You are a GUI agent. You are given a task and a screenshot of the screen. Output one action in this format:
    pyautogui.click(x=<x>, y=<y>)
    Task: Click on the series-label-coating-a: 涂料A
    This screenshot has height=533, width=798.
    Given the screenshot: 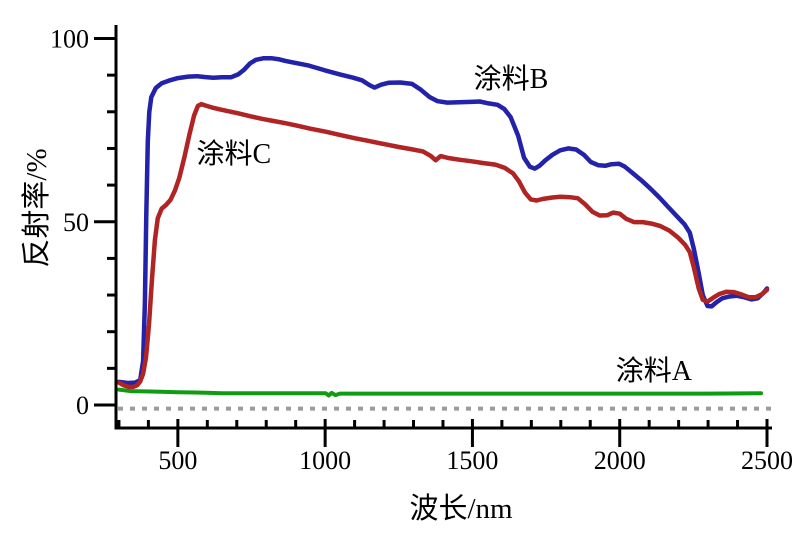 What is the action you would take?
    pyautogui.click(x=653, y=372)
    